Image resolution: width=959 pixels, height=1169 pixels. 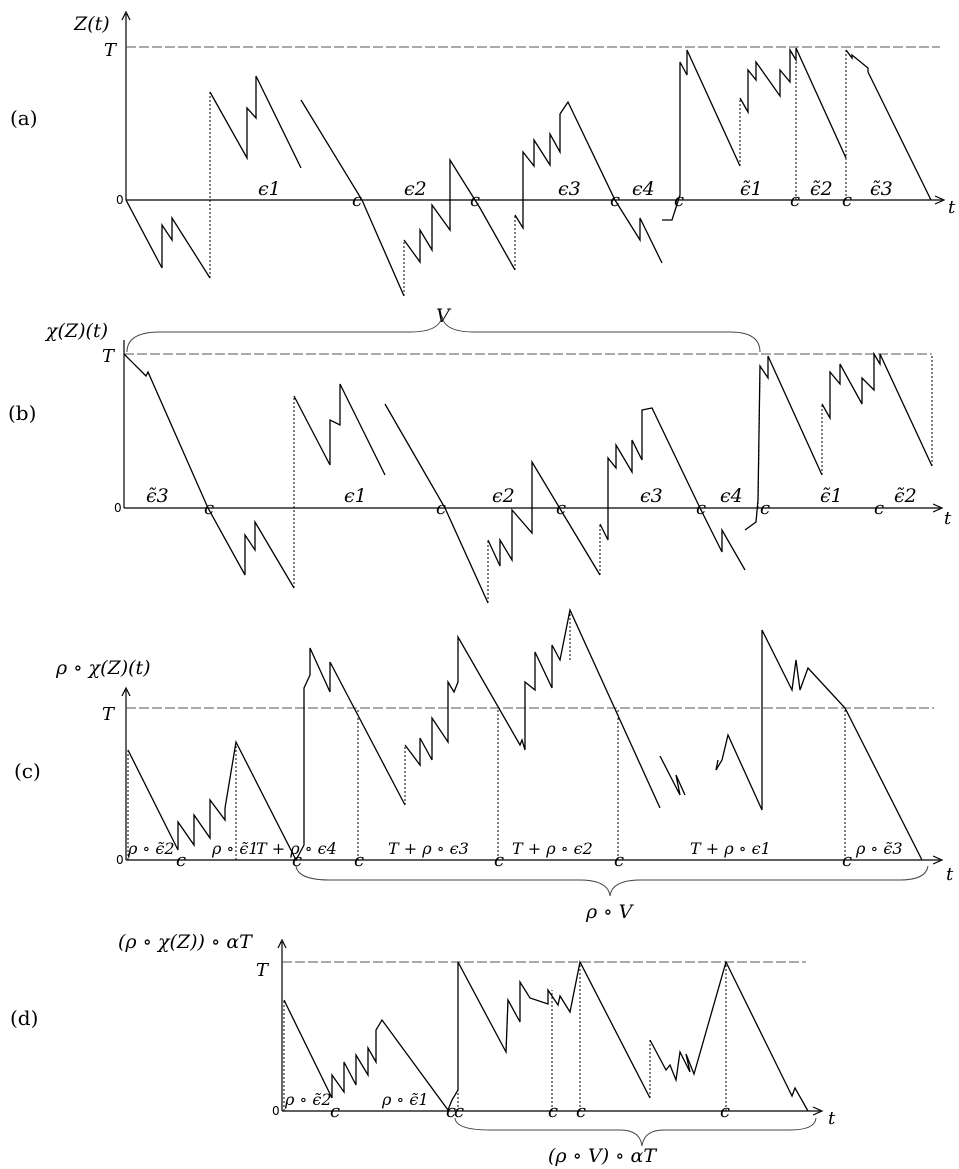 I want to click on panel-a-zero: 0, so click(x=120, y=200).